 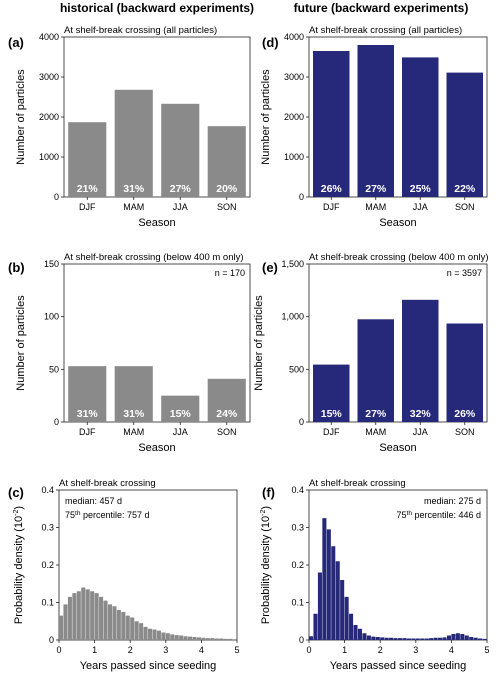 I want to click on y-tick-label: 3000, so click(x=49, y=77).